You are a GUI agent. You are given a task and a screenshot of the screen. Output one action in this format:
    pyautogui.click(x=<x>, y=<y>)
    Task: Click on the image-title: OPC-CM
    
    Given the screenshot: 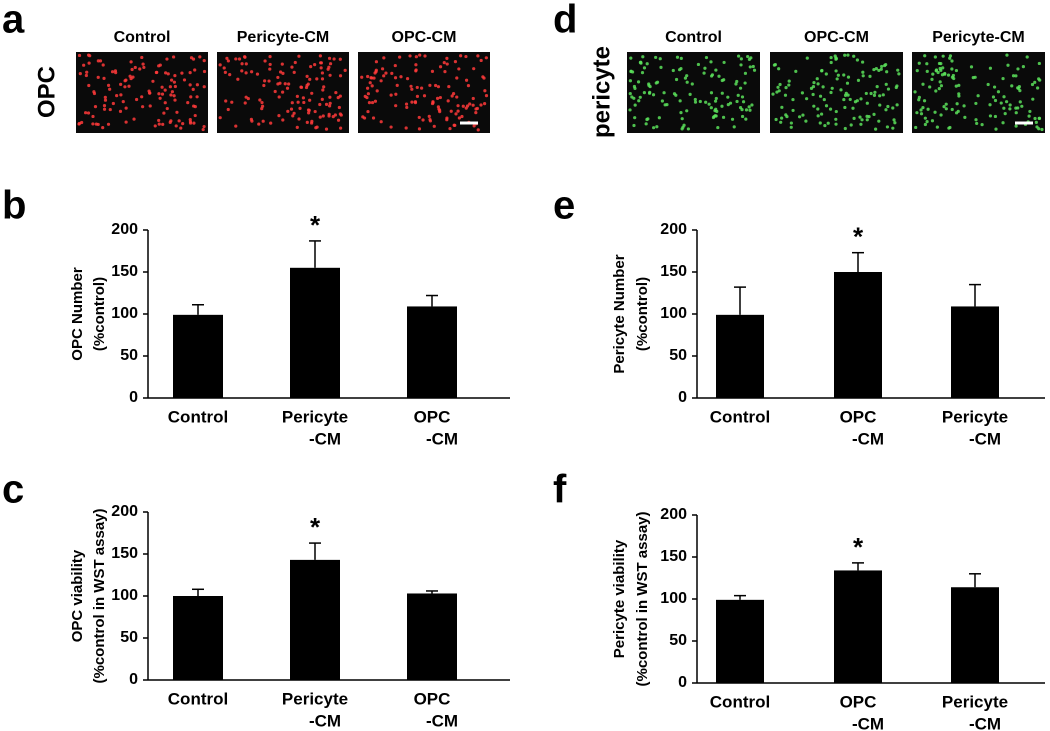 What is the action you would take?
    pyautogui.click(x=424, y=37)
    